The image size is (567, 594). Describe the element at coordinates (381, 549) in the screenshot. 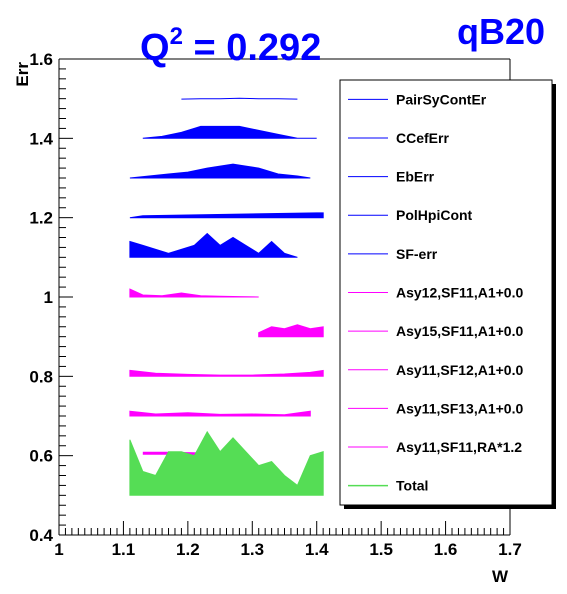

I see `x-tick-label: 1.5` at that location.